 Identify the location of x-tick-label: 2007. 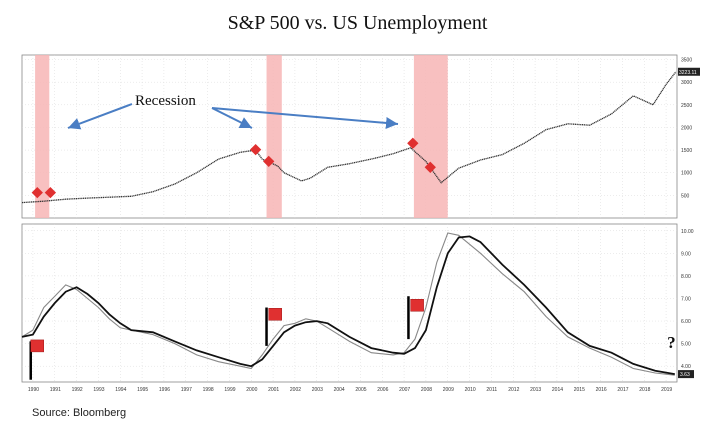
(404, 390).